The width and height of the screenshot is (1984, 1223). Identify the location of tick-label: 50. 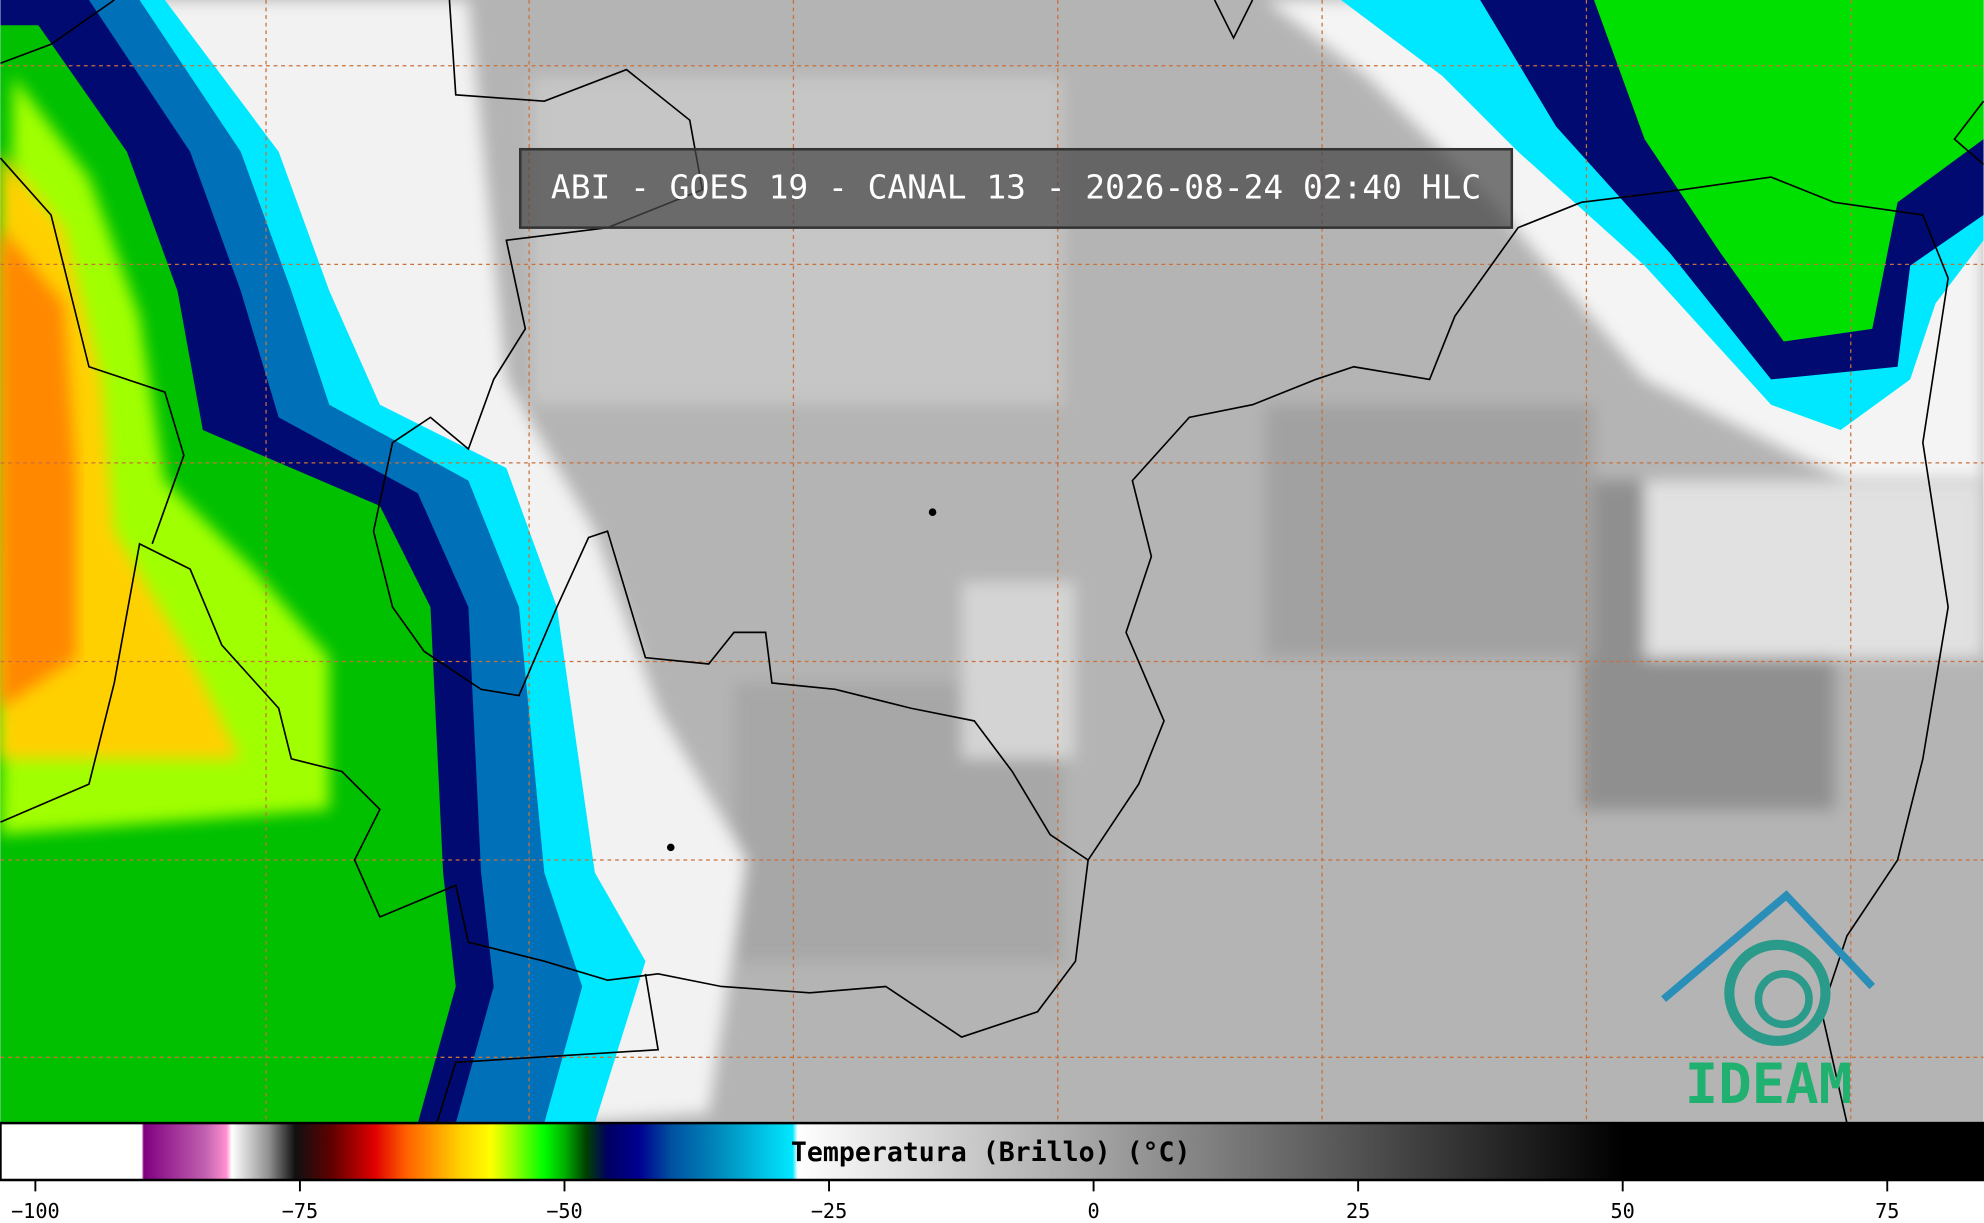
(1623, 1211).